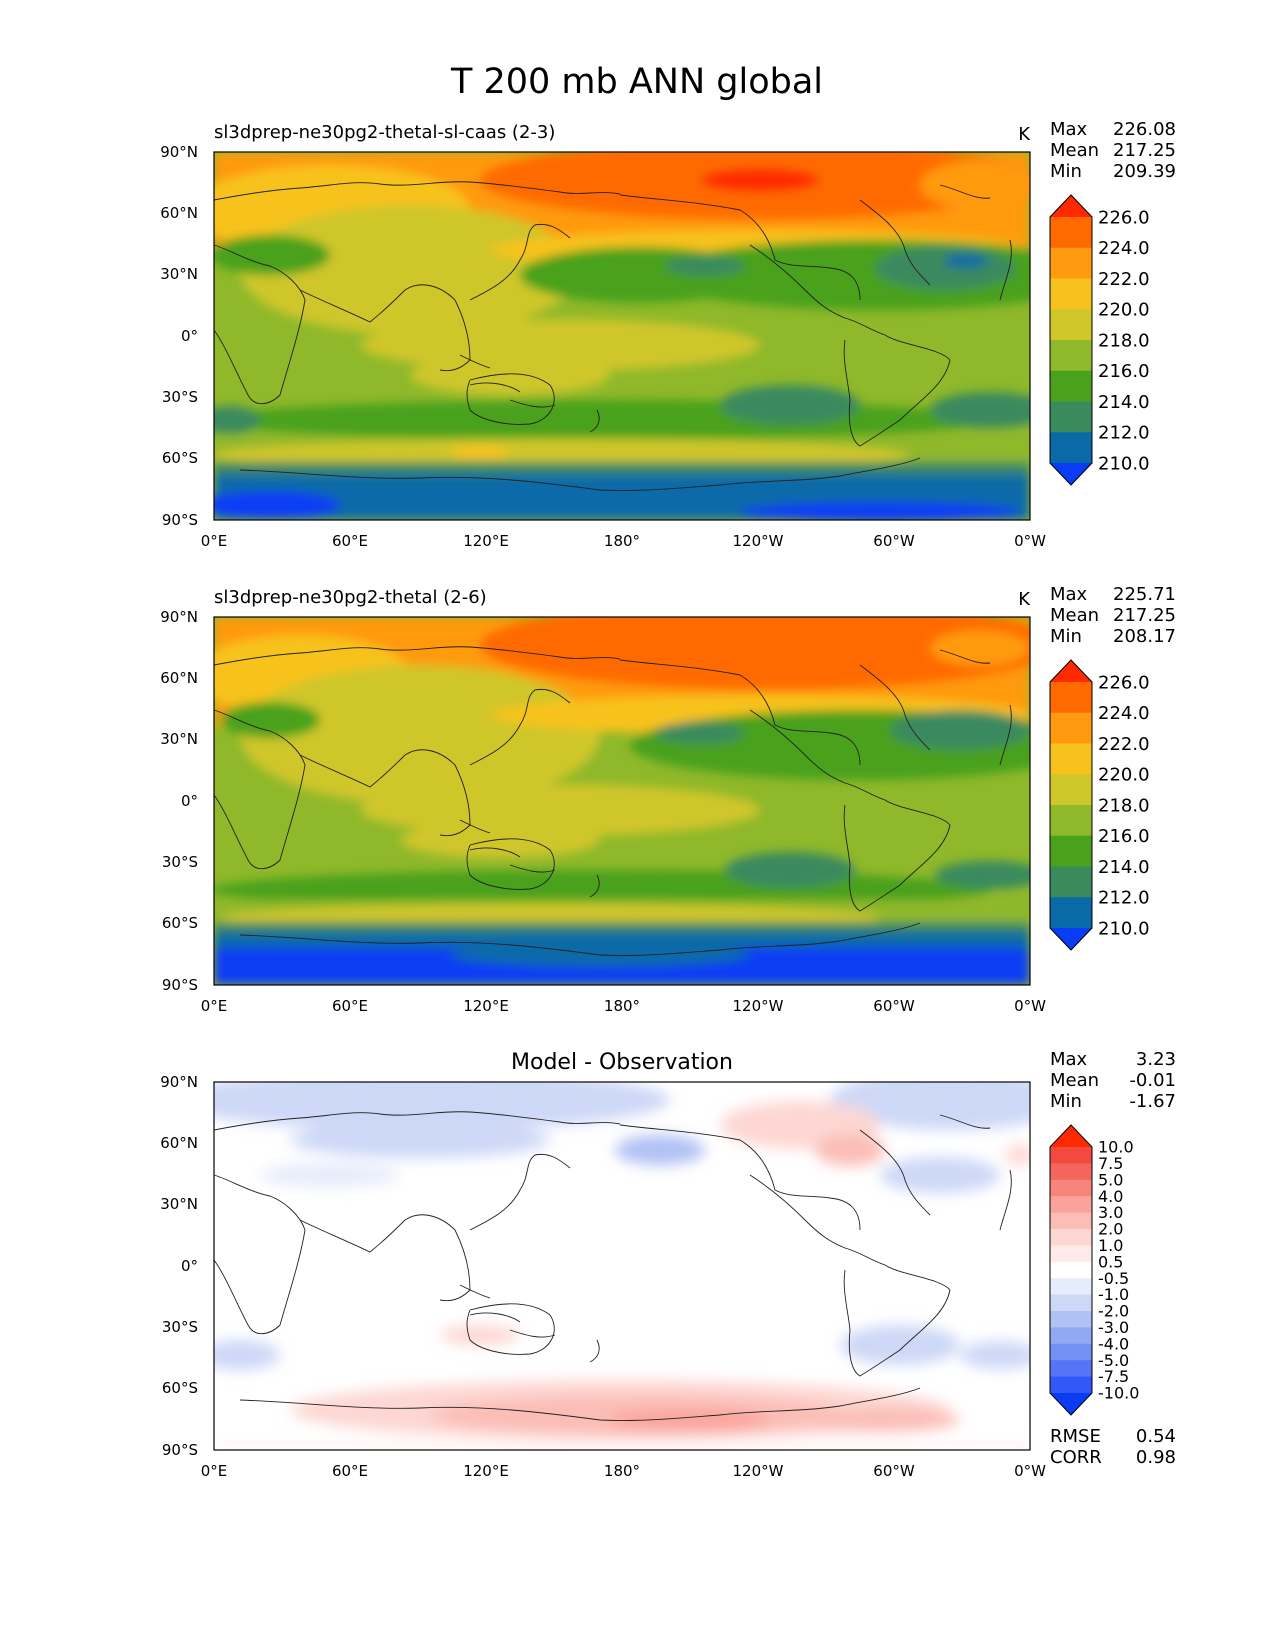  Describe the element at coordinates (1124, 744) in the screenshot. I see `colorbar-tick-label: 222.0` at that location.